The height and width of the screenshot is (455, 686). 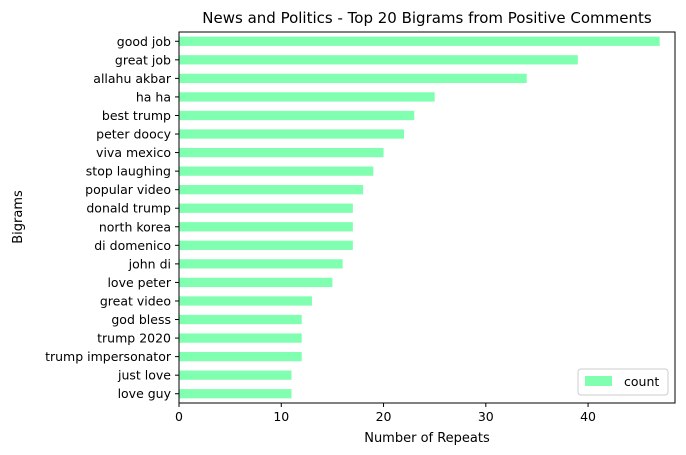 I want to click on x-axis-ticks: 0 10 20 30 40, so click(x=385, y=413).